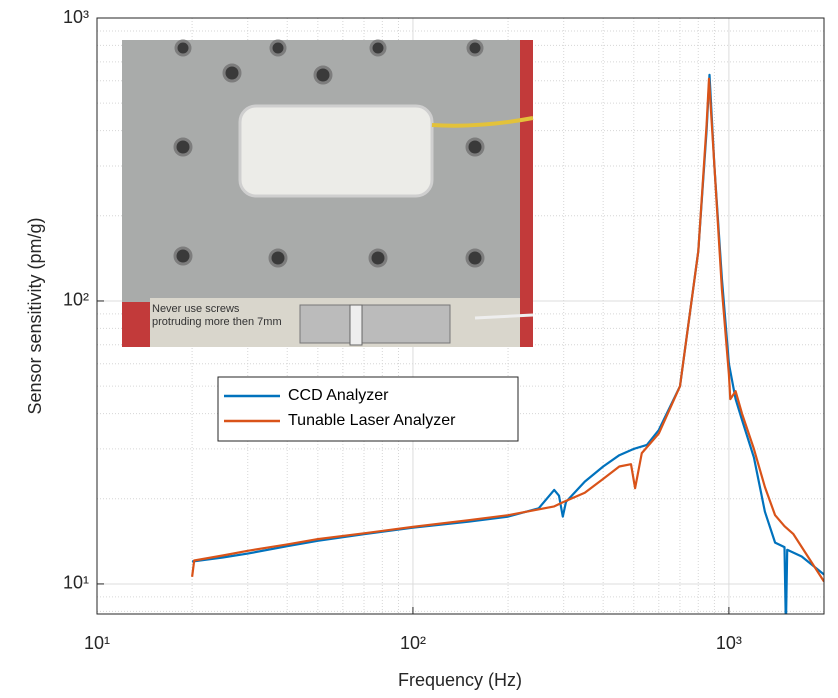  Describe the element at coordinates (413, 643) in the screenshot. I see `x-tick-label: 10²` at that location.